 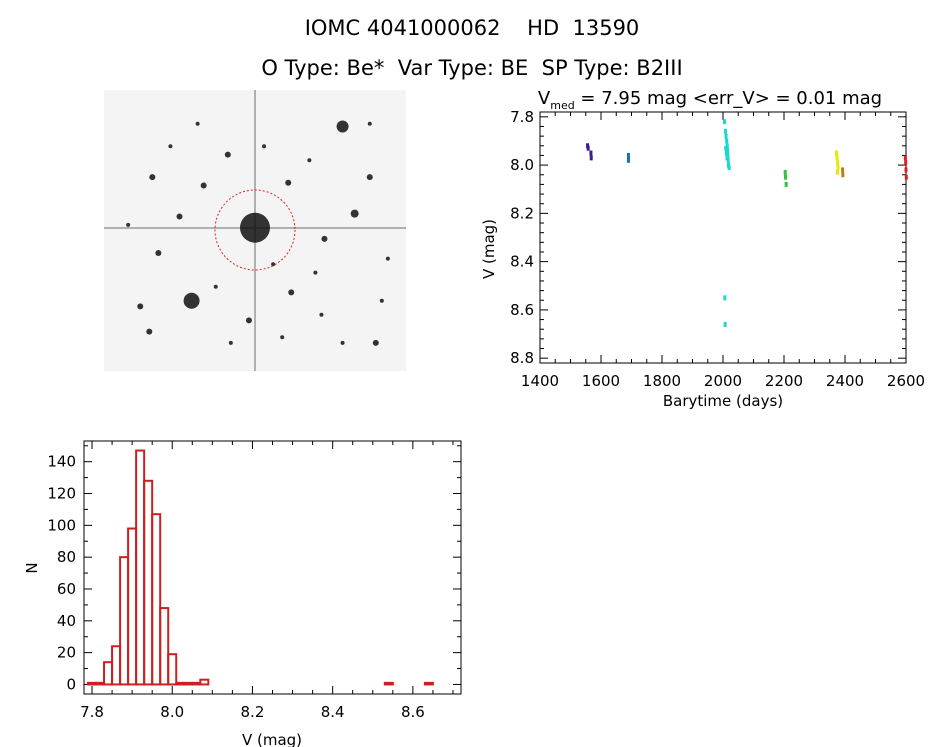 I want to click on x-tick-label: 8.2, so click(x=253, y=712).